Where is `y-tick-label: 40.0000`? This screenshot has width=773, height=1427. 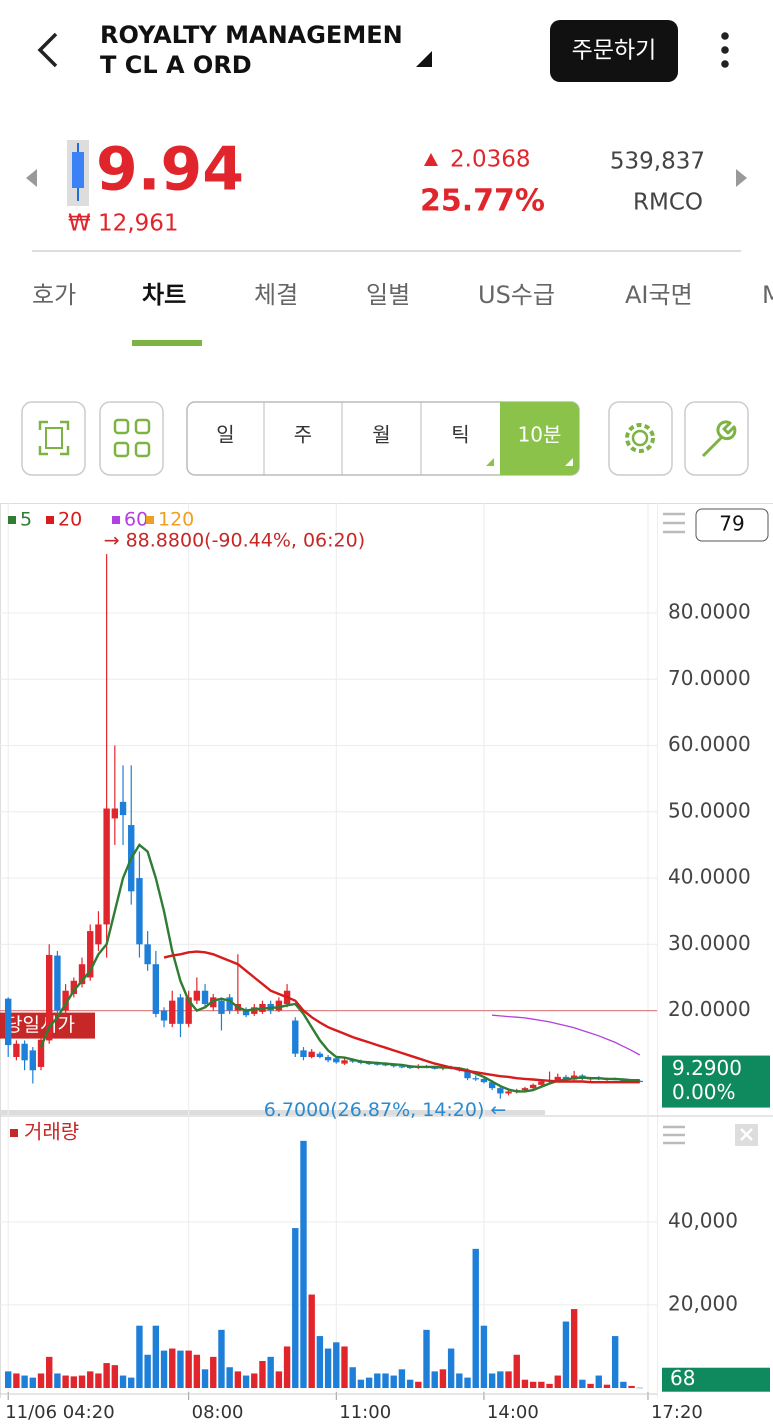
y-tick-label: 40.0000 is located at coordinates (709, 877).